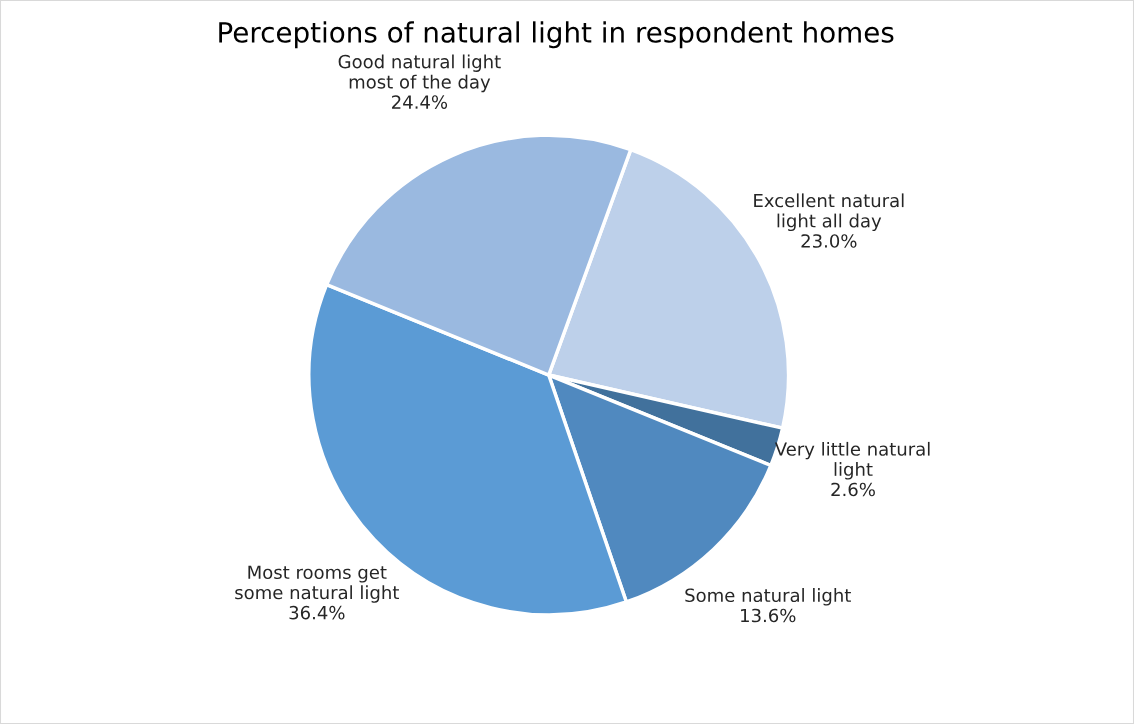 The image size is (1134, 724). I want to click on slice-label: Good natural light most of the day, so click(419, 73).